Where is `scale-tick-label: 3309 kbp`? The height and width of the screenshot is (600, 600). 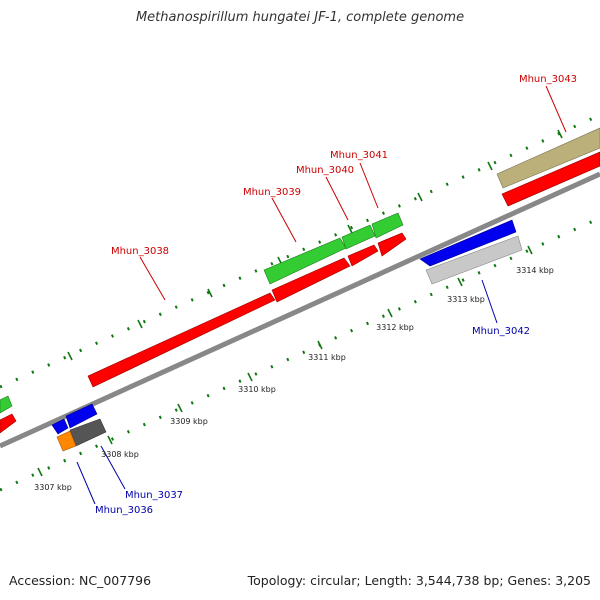
scale-tick-label: 3309 kbp is located at coordinates (189, 421).